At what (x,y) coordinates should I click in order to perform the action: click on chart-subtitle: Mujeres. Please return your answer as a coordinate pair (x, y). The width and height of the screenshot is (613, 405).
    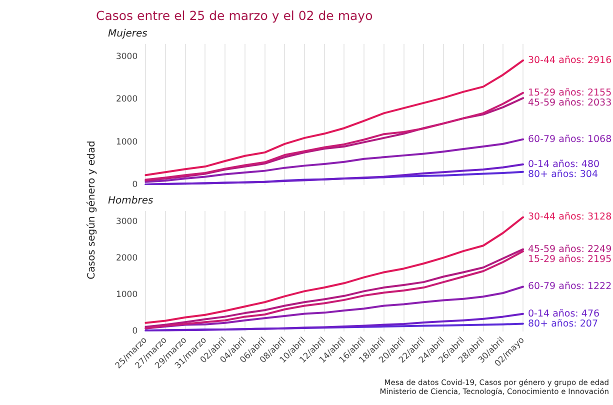
    Looking at the image, I should click on (128, 34).